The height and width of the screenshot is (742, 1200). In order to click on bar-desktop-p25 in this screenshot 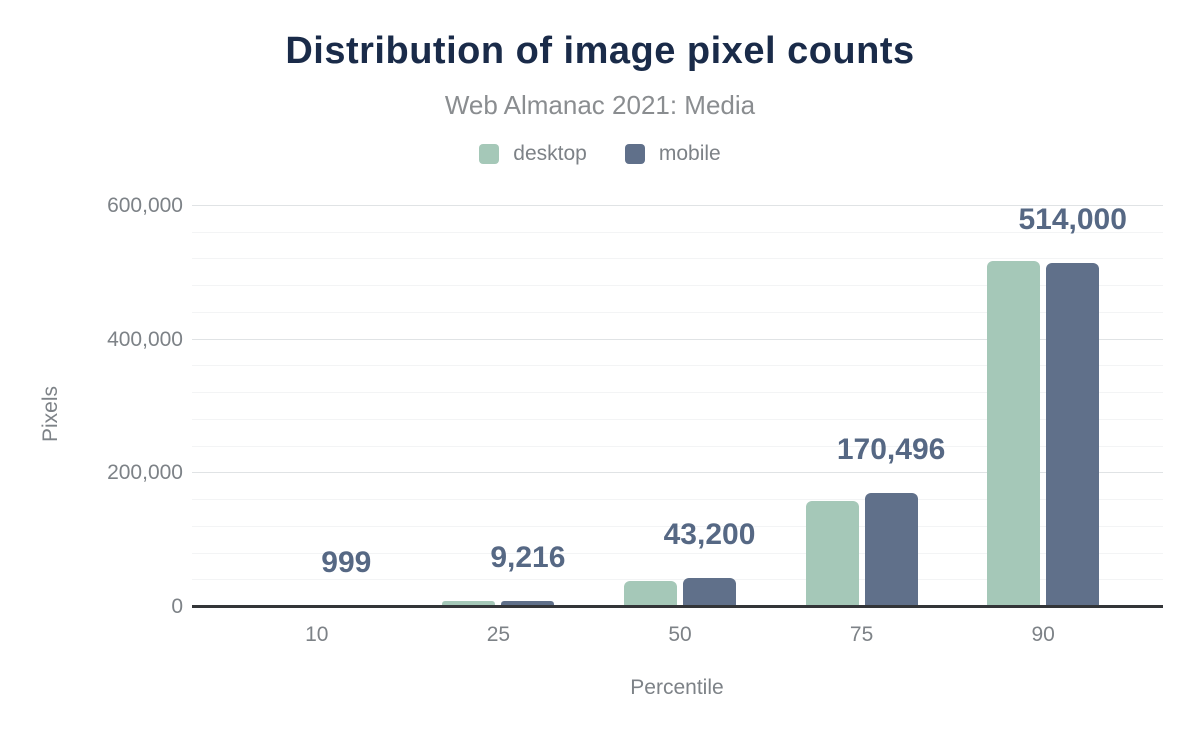, I will do `click(469, 604)`.